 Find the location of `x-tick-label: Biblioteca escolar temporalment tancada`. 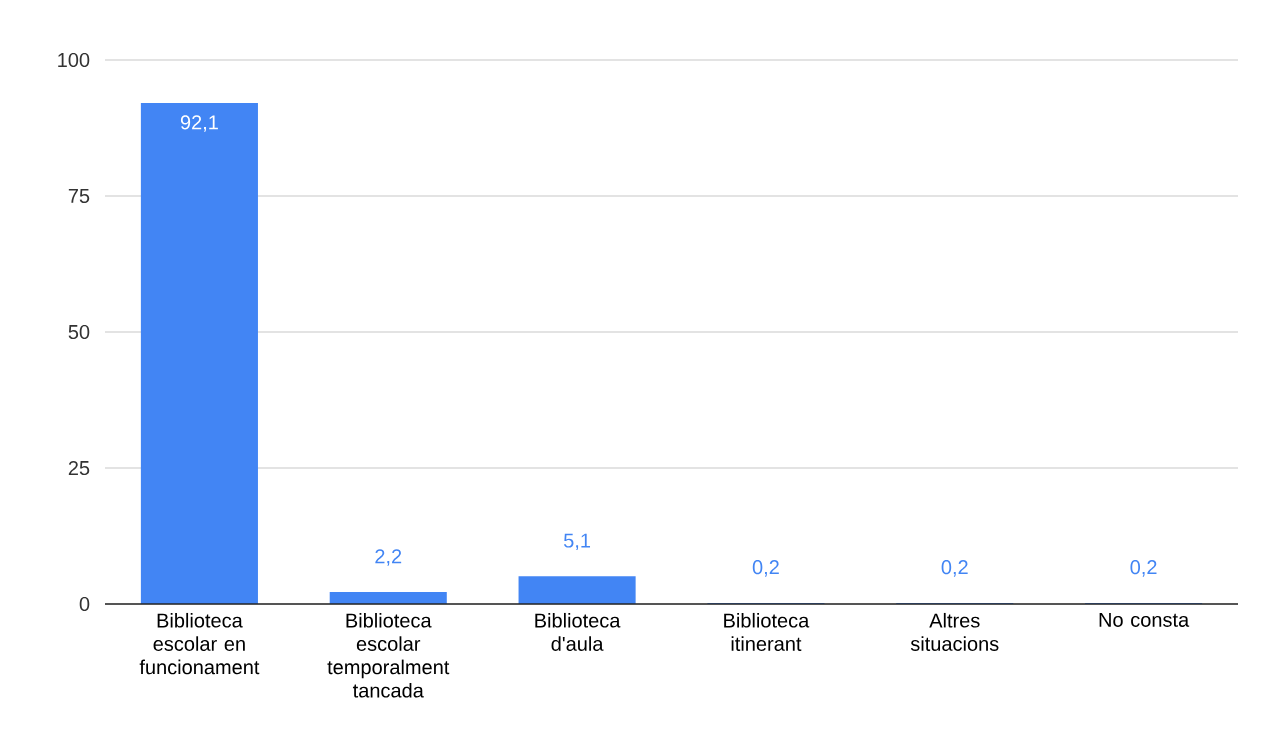

x-tick-label: Biblioteca escolar temporalment tancada is located at coordinates (388, 655).